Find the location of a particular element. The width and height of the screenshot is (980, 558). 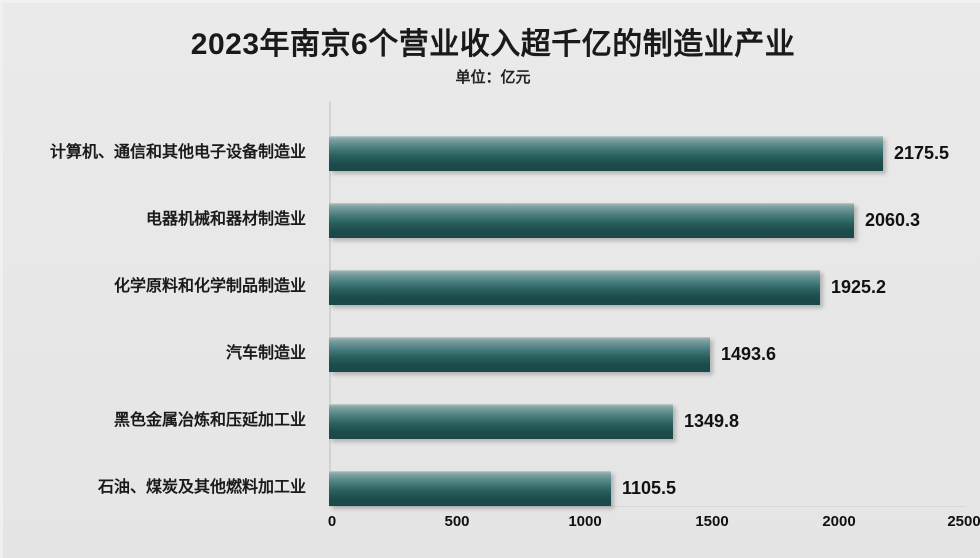

bar-row: 电器机械和器材制造业 2060.3 is located at coordinates (556, 236).